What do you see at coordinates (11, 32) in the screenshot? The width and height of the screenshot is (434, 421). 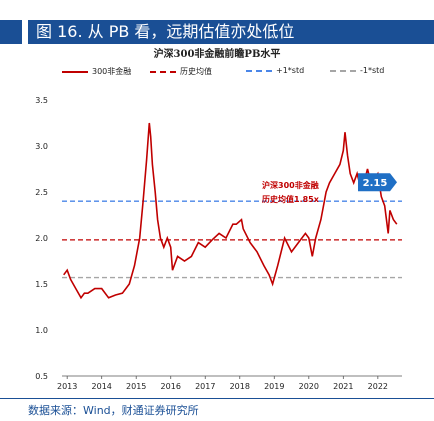 I see `title-accent` at bounding box center [11, 32].